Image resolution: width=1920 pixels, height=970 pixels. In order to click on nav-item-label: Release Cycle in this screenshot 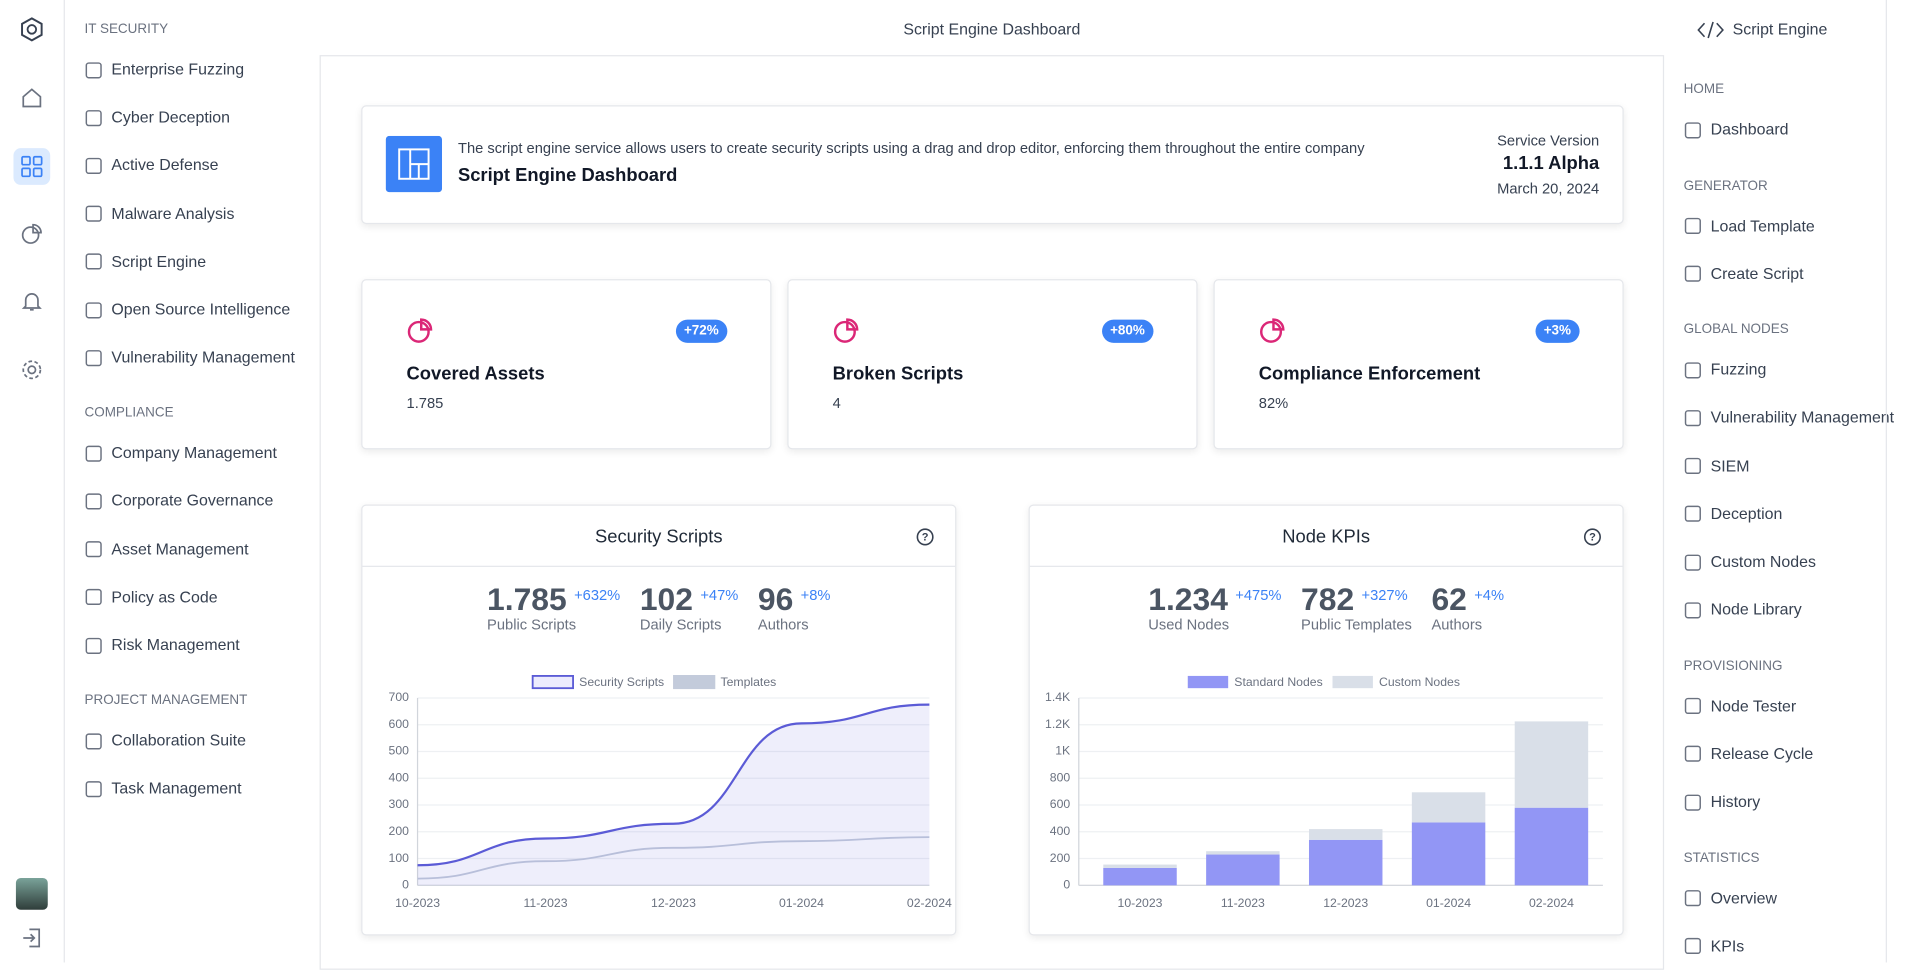, I will do `click(1762, 753)`.